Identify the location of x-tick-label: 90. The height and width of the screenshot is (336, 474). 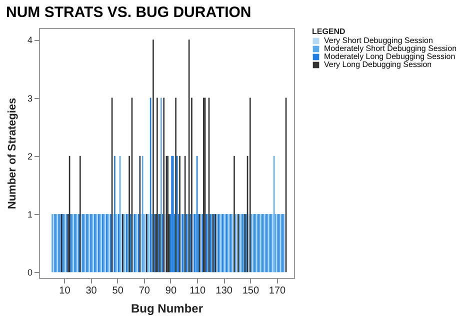
(171, 291).